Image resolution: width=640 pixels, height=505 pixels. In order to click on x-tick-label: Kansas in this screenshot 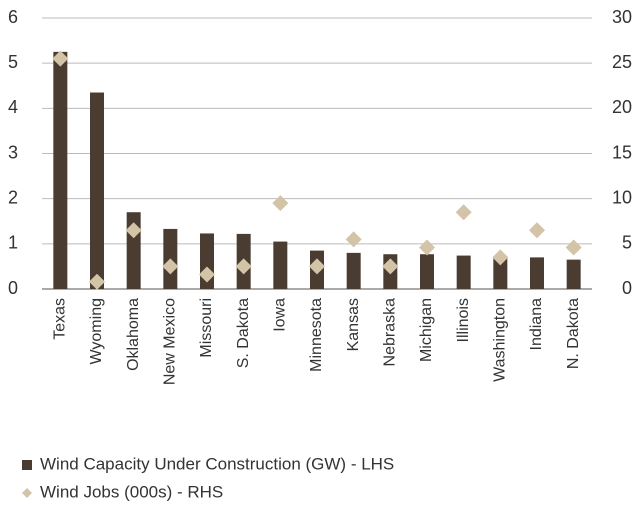, I will do `click(353, 324)`.